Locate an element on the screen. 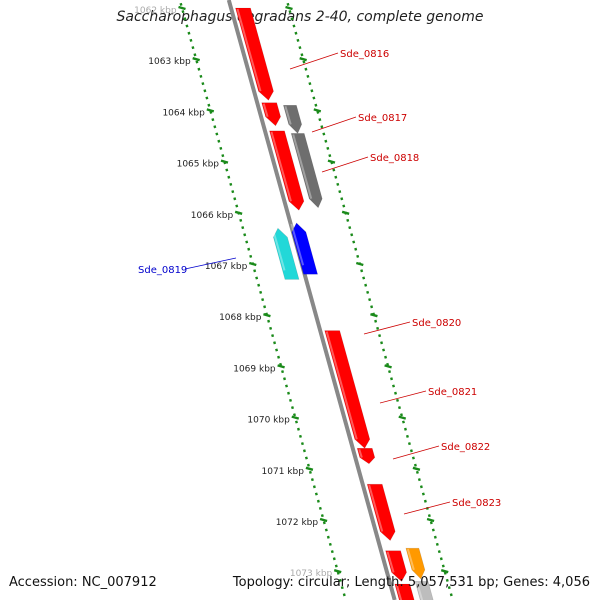  gene-label: Sde_0818 is located at coordinates (394, 158).